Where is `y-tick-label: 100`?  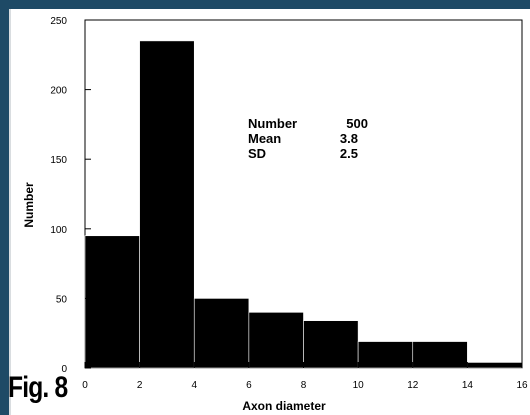 y-tick-label: 100 is located at coordinates (58, 230).